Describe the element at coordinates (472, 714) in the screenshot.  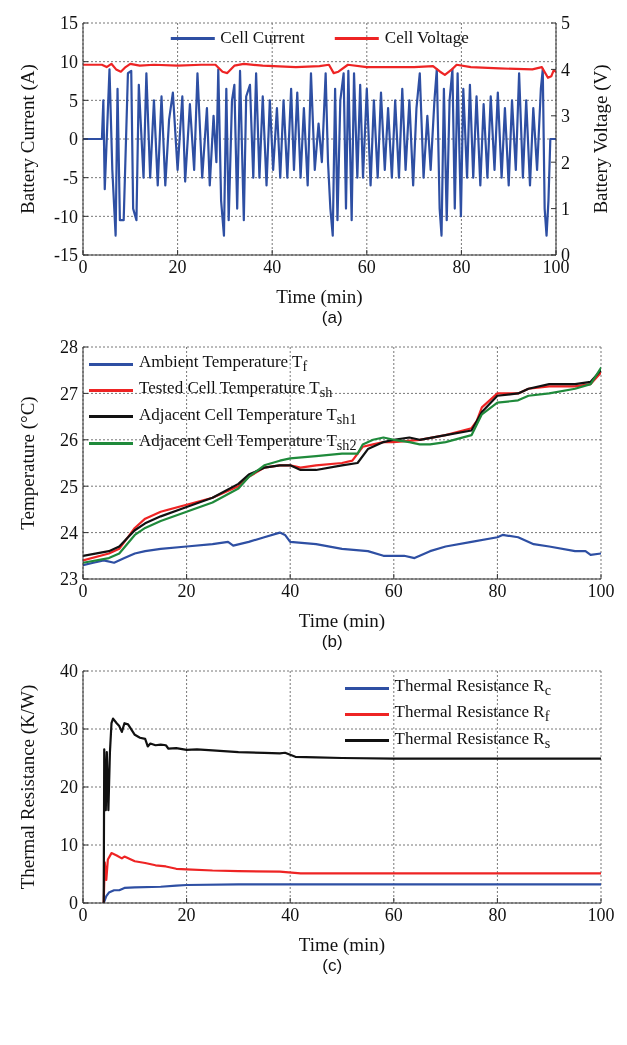
I see `legend-label: Thermal Resistance R$_{f}$` at that location.